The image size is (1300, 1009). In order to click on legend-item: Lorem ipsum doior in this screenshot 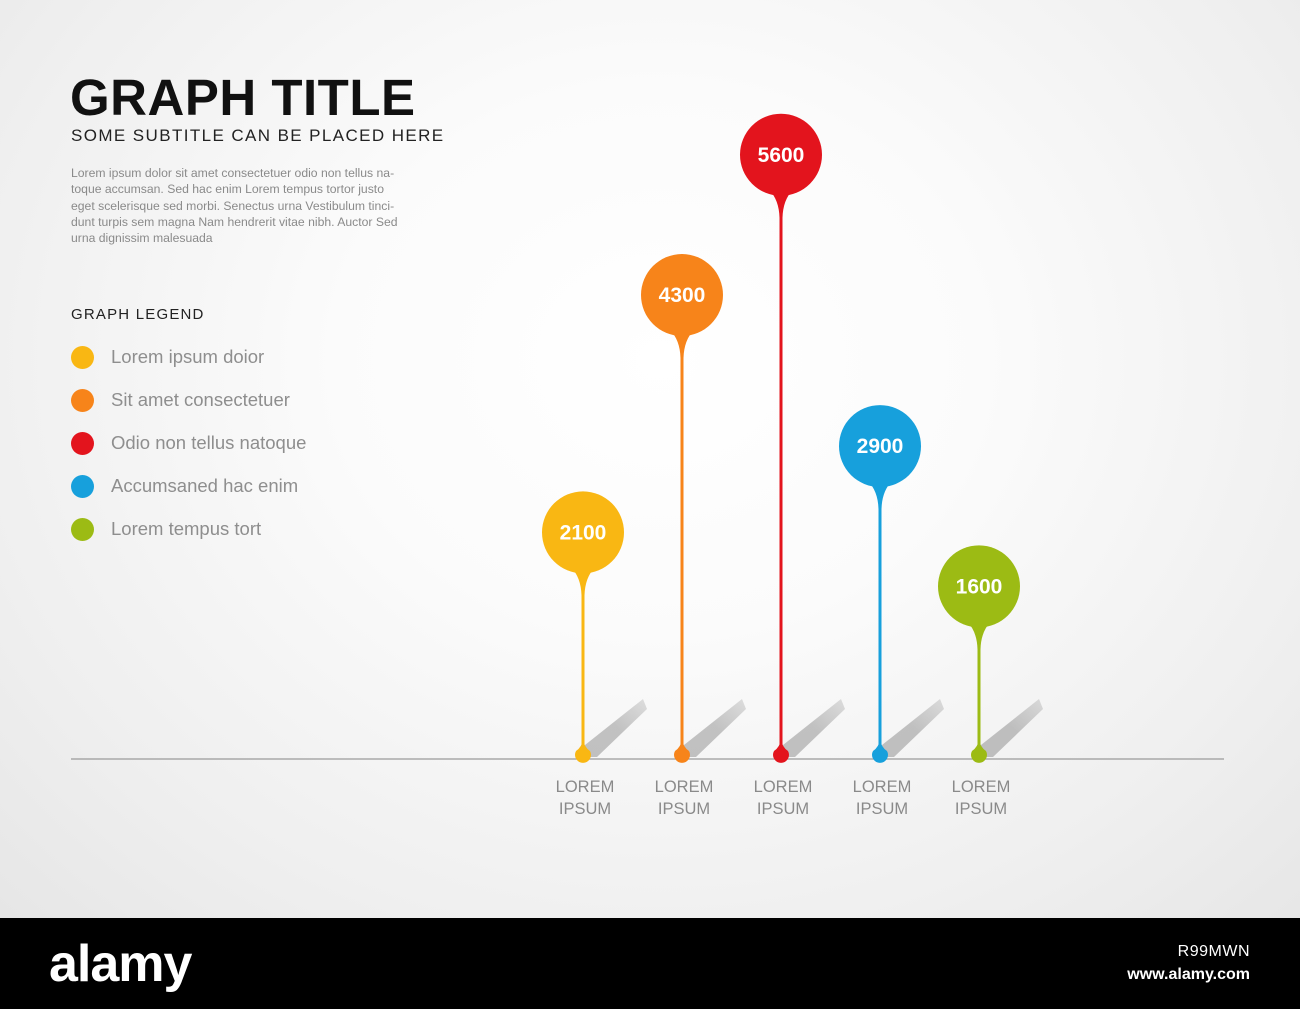, I will do `click(167, 357)`.